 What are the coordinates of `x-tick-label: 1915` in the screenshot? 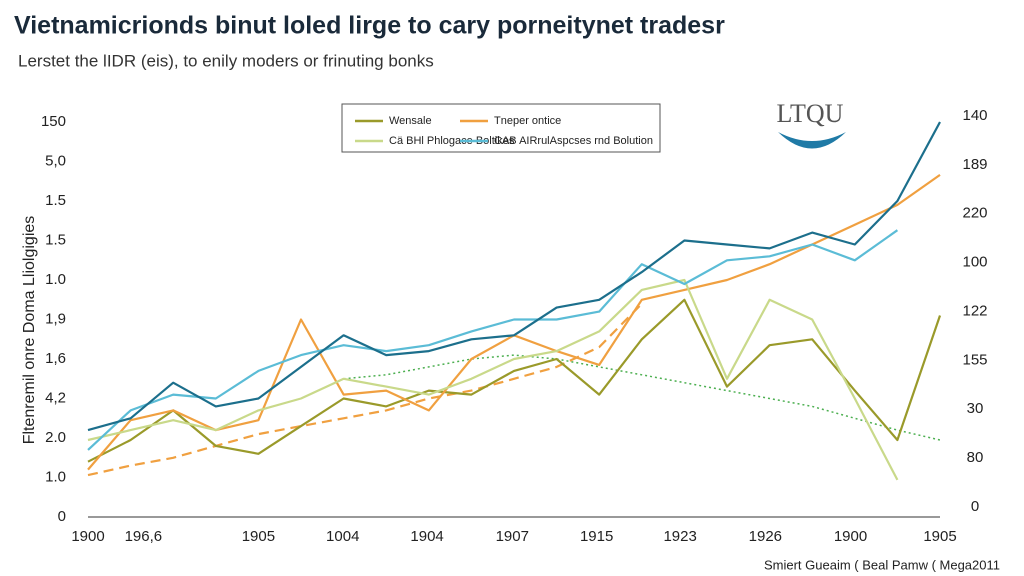 It's located at (596, 536).